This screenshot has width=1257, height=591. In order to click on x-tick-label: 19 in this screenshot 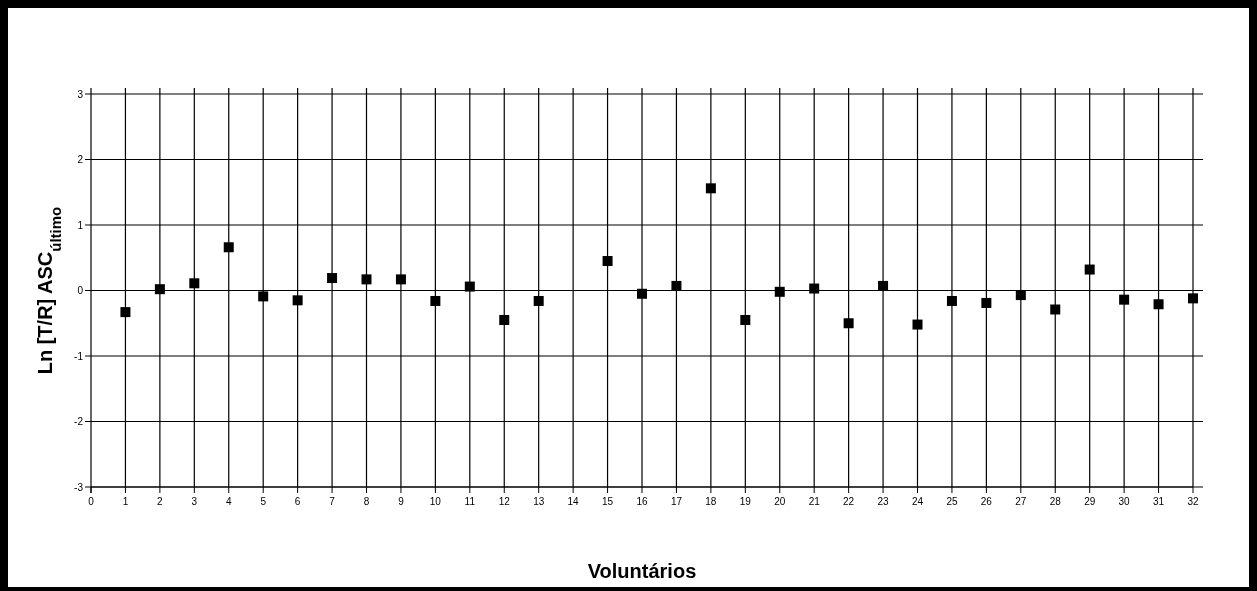, I will do `click(745, 501)`.